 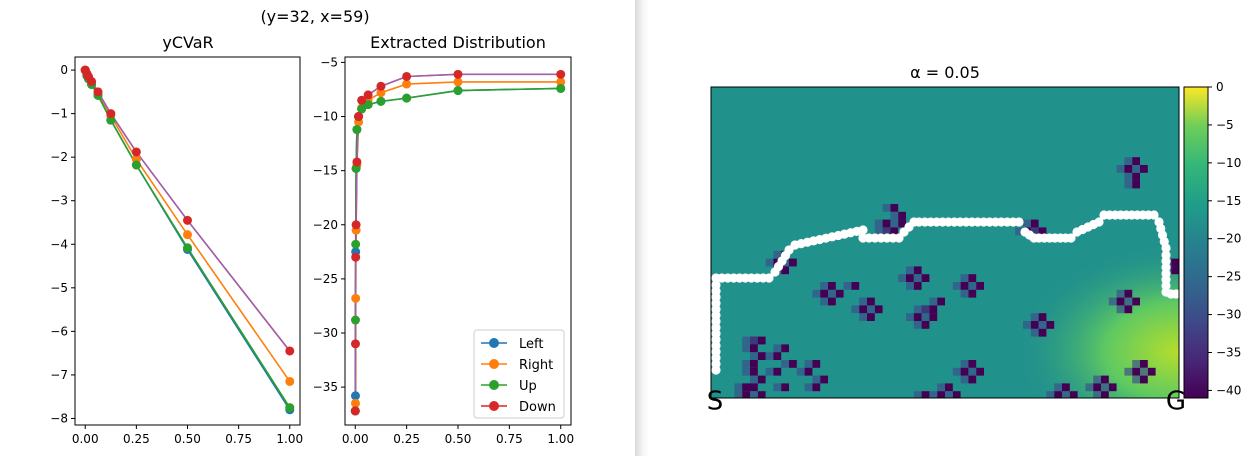 I want to click on colorbar-tick-label: −25, so click(x=1228, y=277).